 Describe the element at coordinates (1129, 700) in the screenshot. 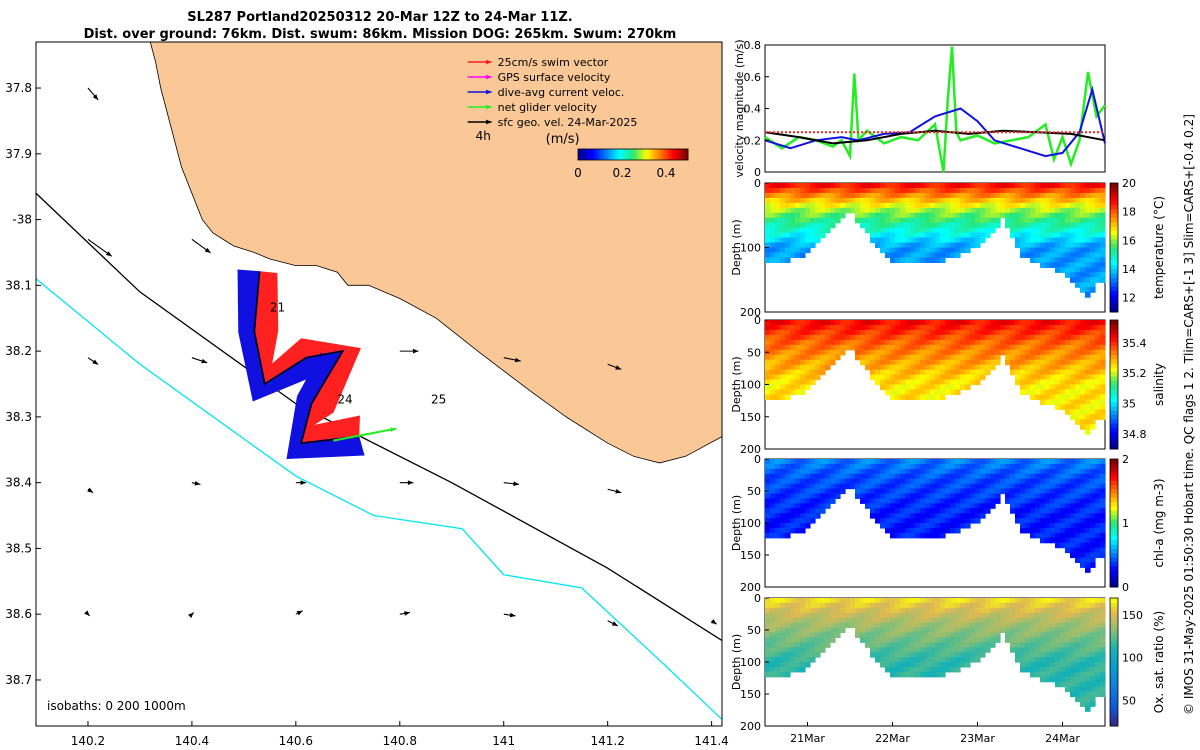

I see `profile-colorbar-tick-3-0: 50` at that location.